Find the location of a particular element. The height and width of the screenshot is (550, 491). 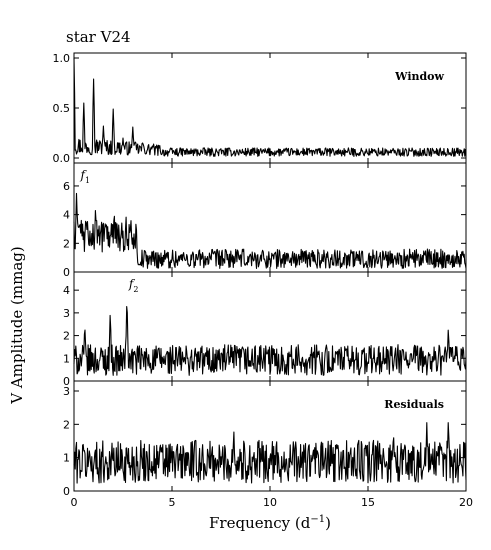

y-tick-label: 1.0 is located at coordinates (62, 58).